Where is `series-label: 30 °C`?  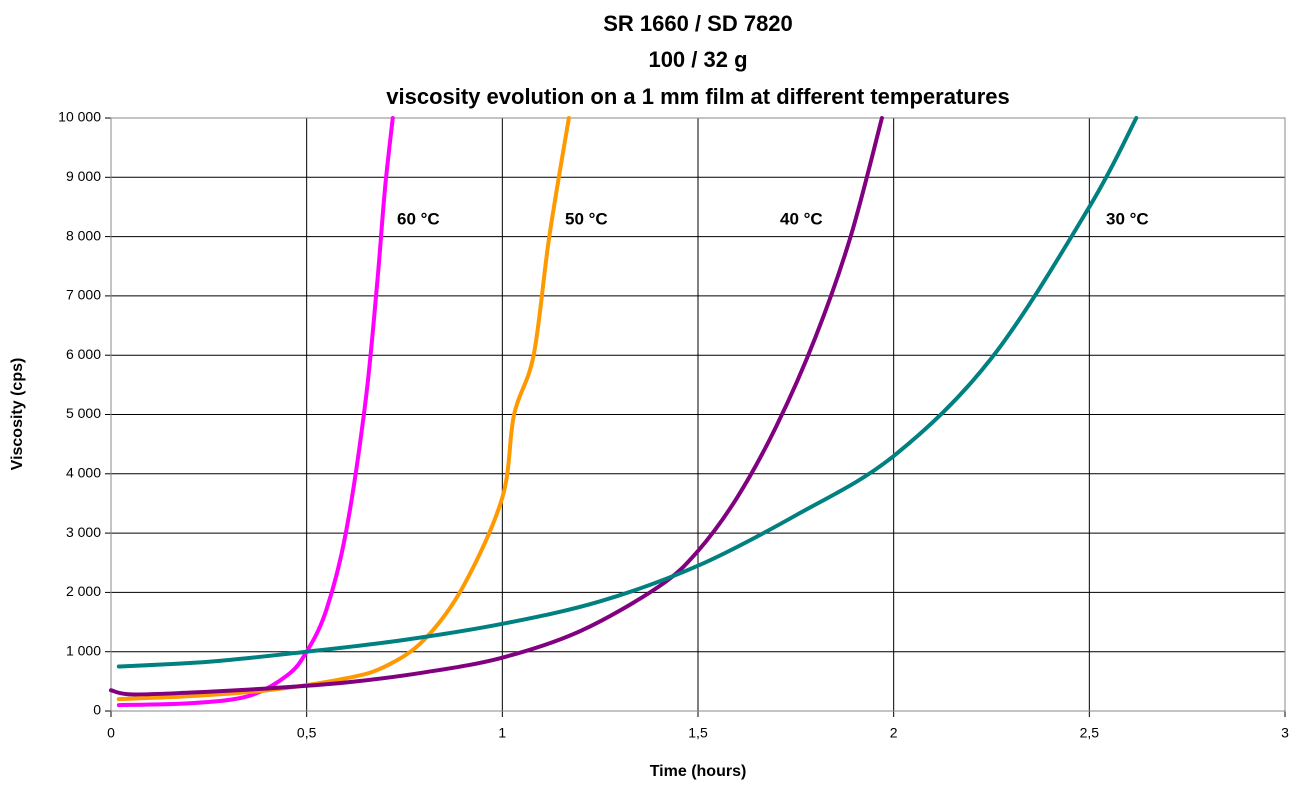 series-label: 30 °C is located at coordinates (1127, 218).